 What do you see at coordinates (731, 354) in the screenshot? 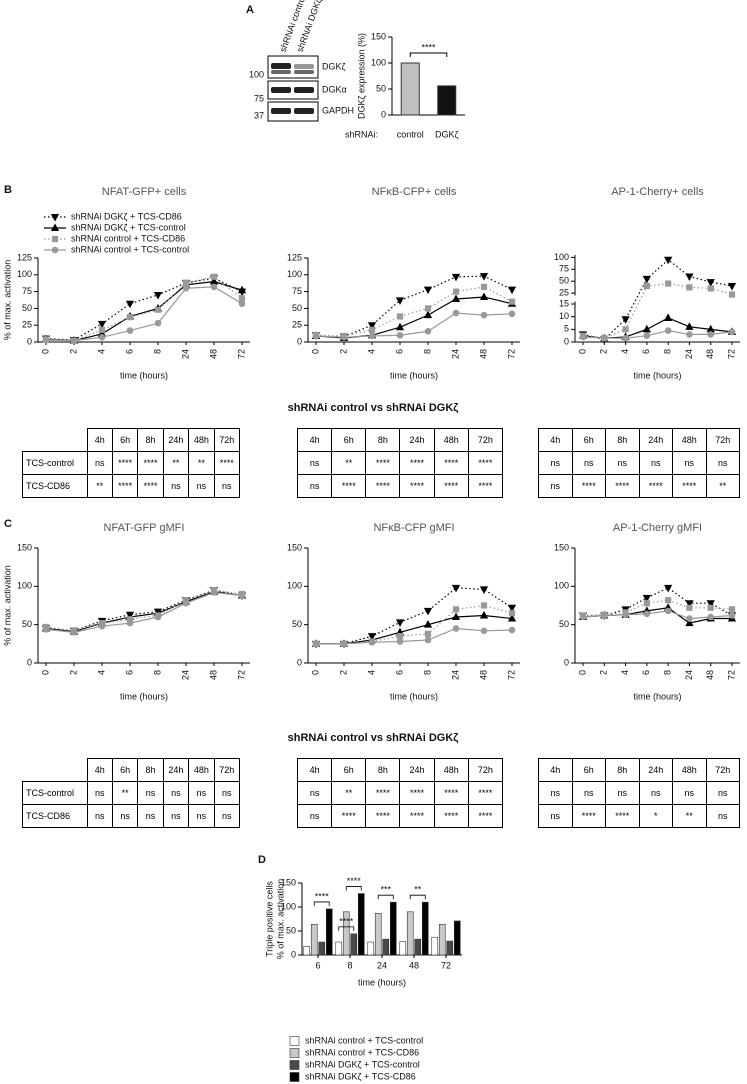
I see `x-tick-label: 72` at bounding box center [731, 354].